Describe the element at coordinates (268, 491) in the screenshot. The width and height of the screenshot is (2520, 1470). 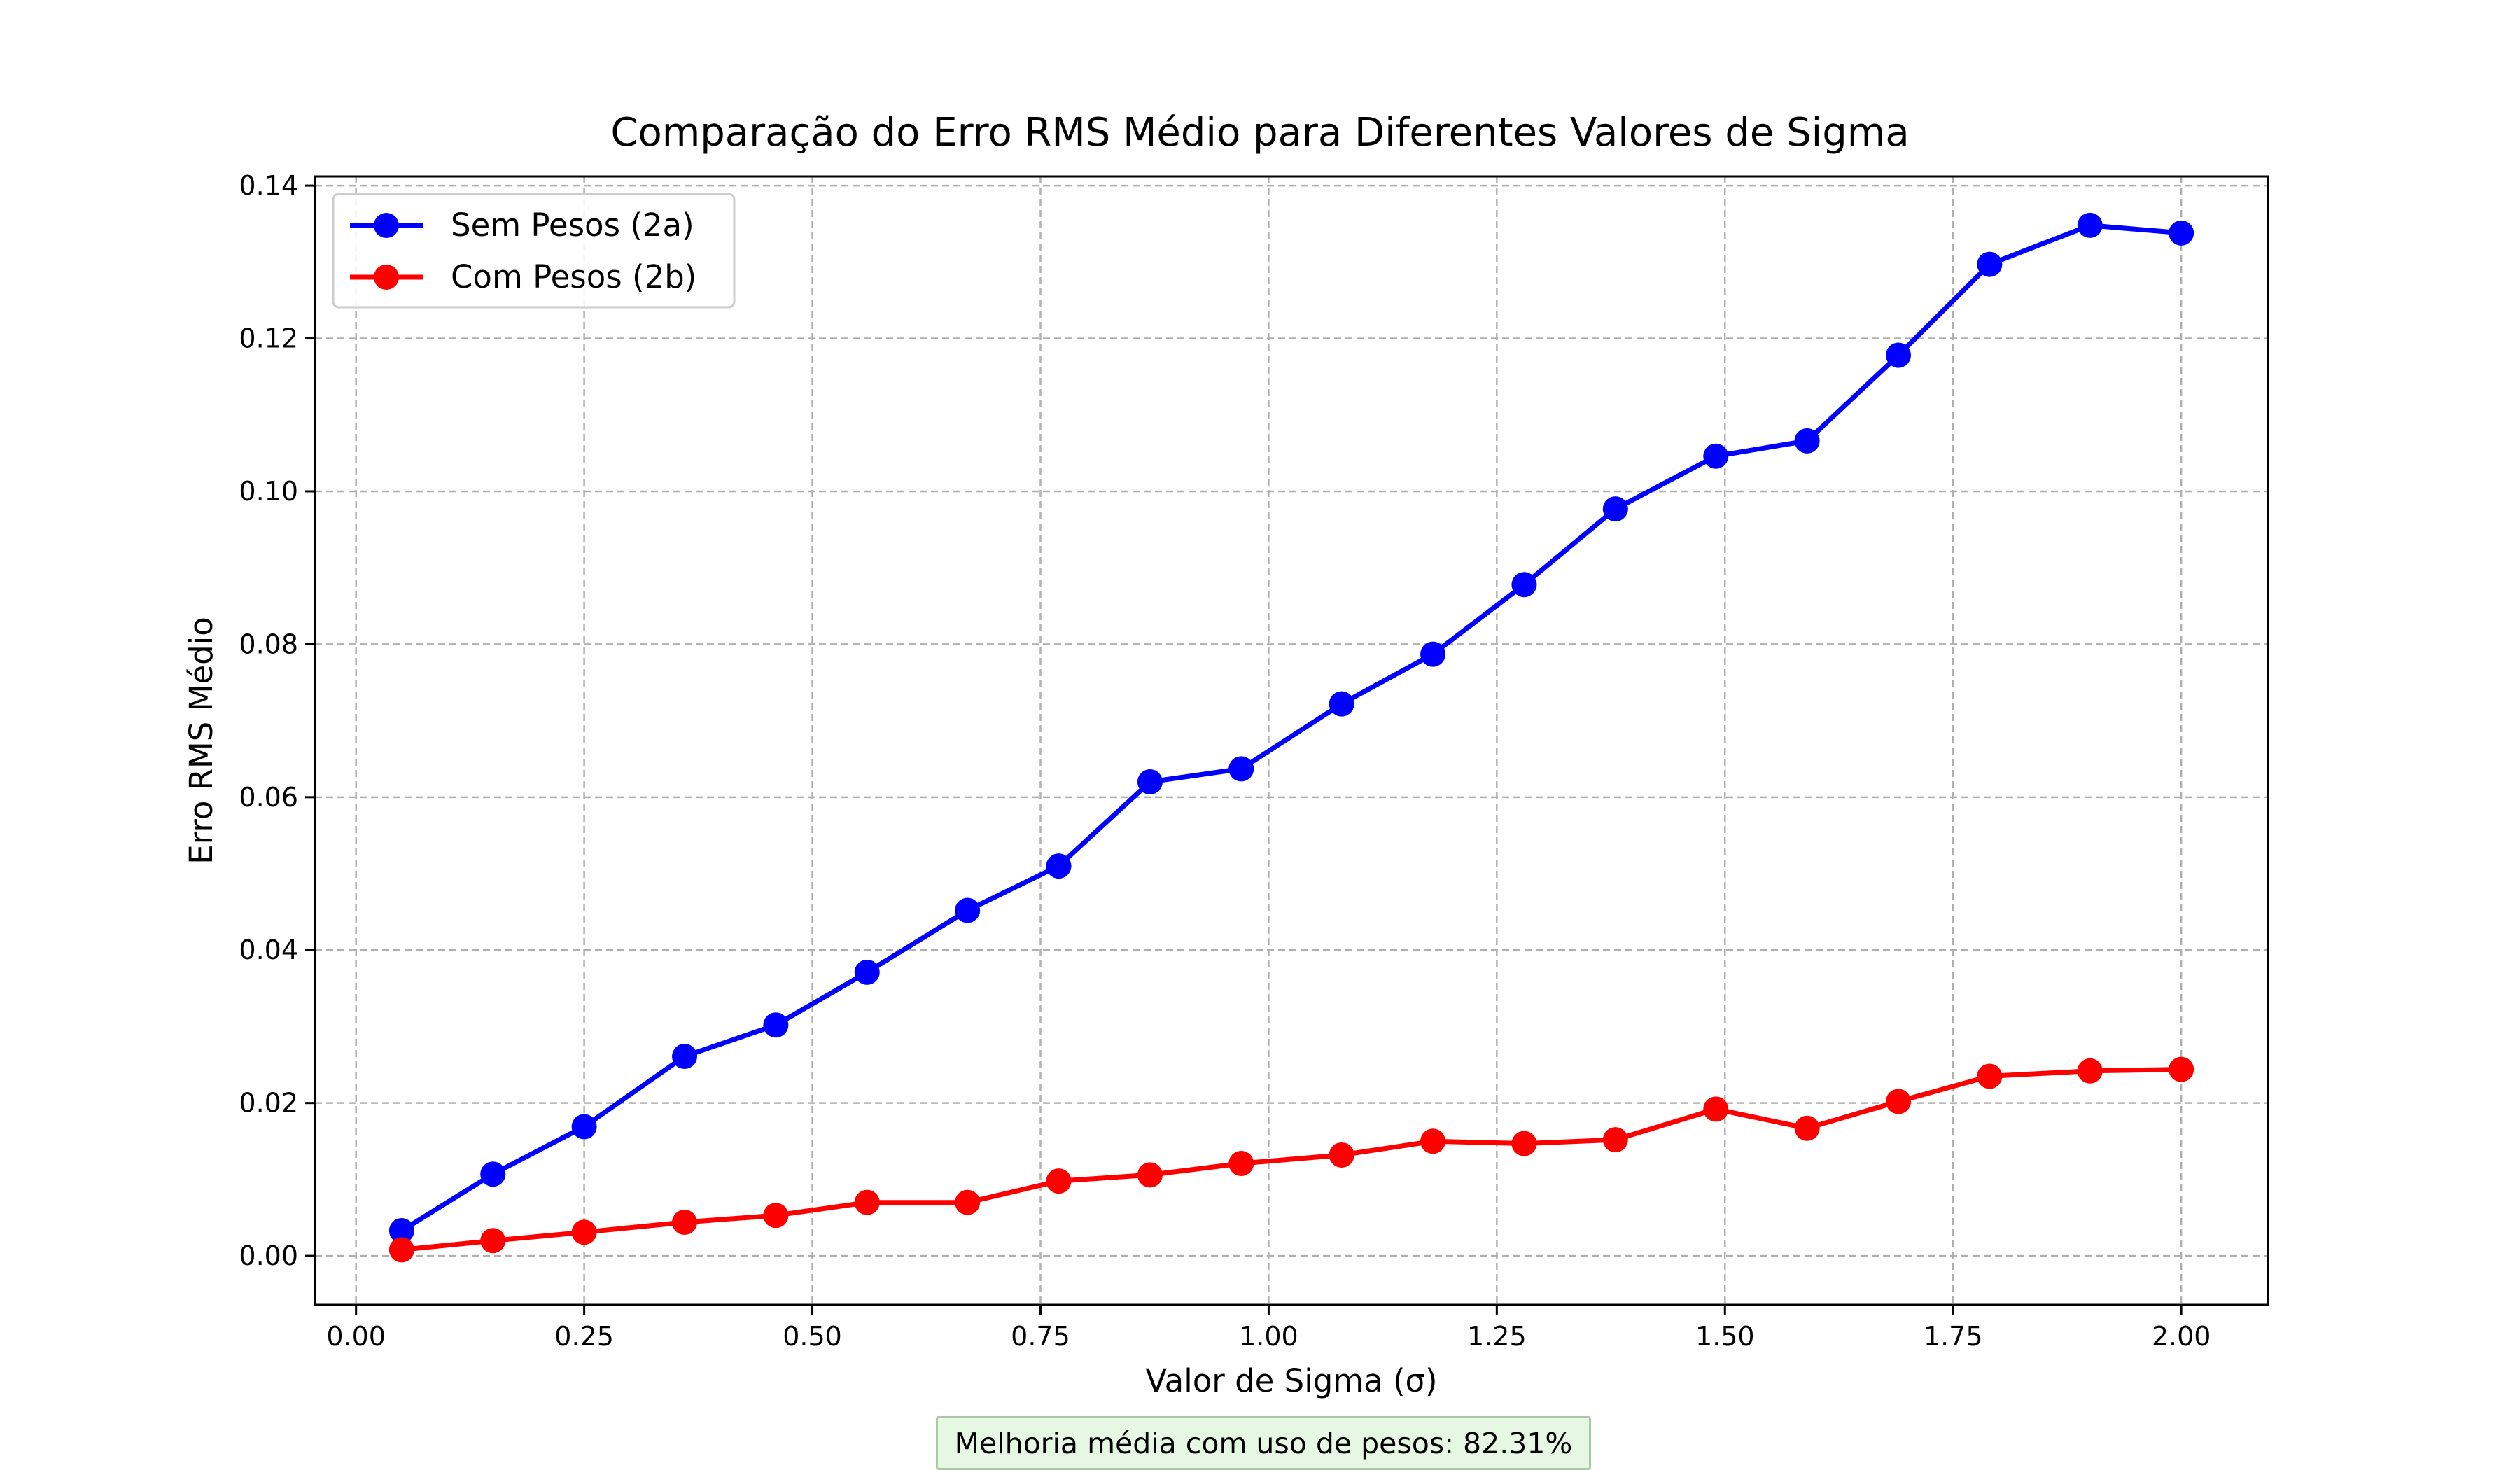
I see `y-tick-label: 0.10` at that location.